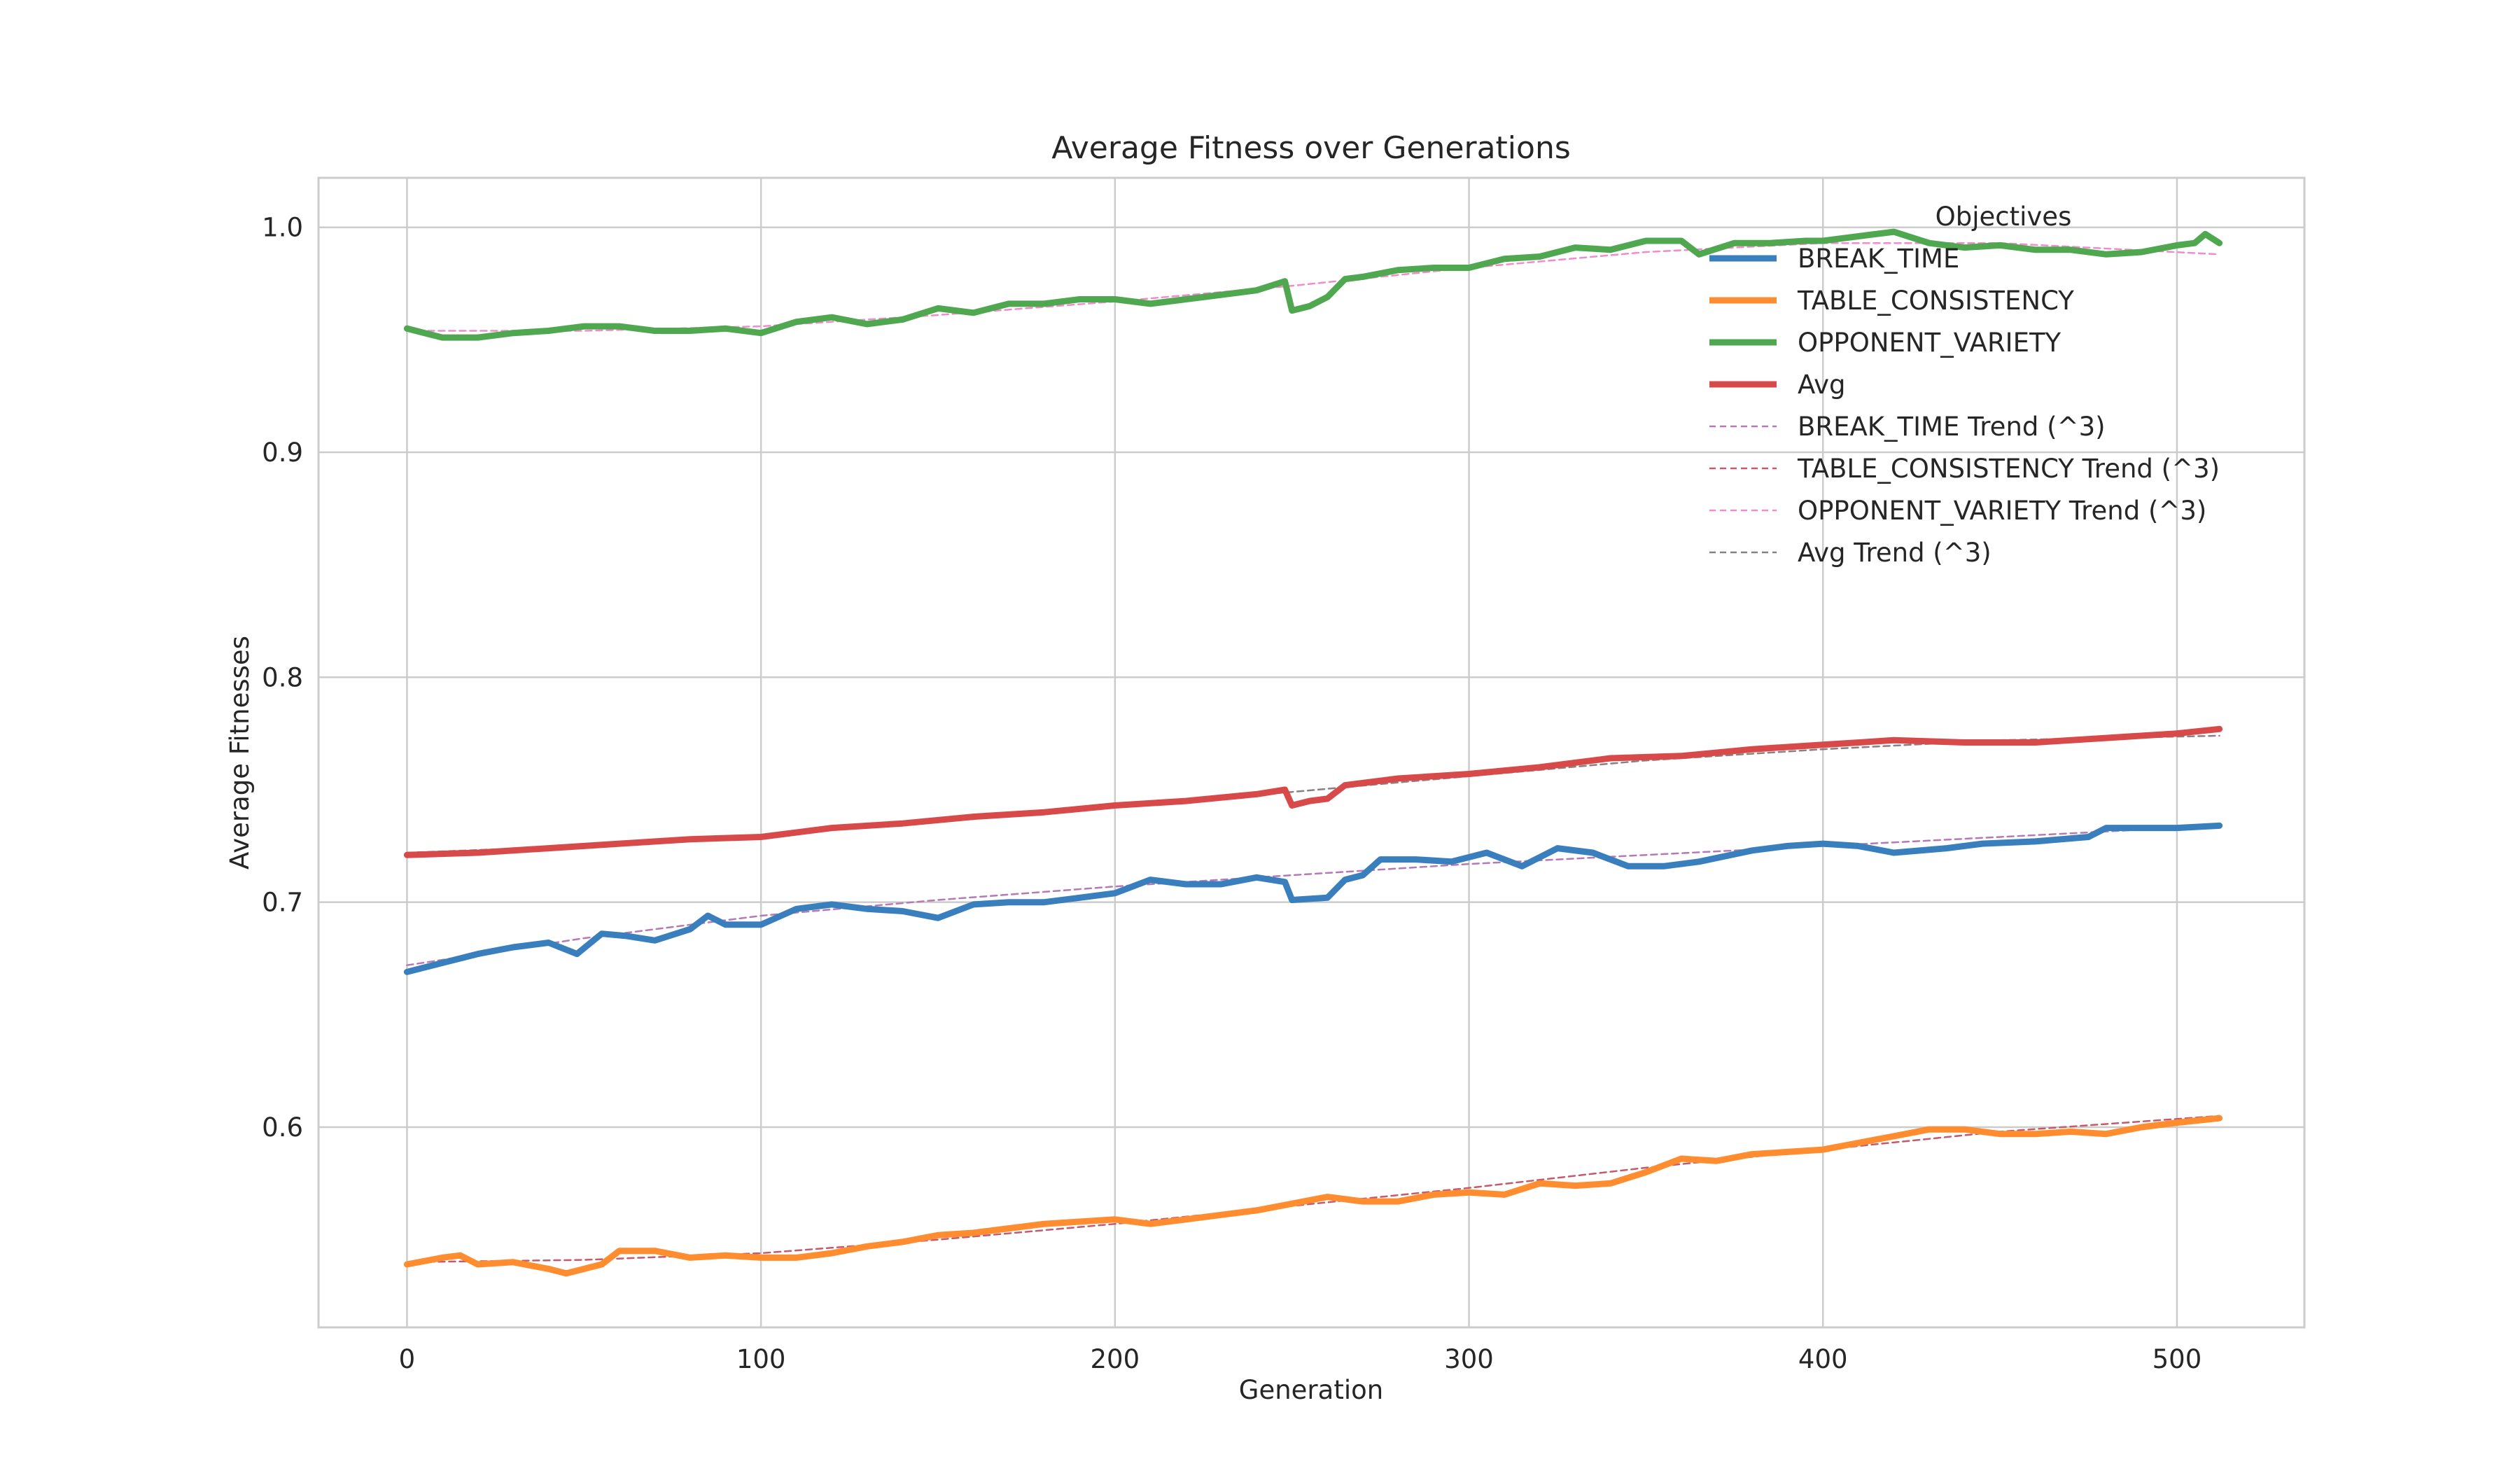 Image resolution: width=2520 pixels, height=1473 pixels. What do you see at coordinates (761, 1359) in the screenshot?
I see `x-tick-label: 100` at bounding box center [761, 1359].